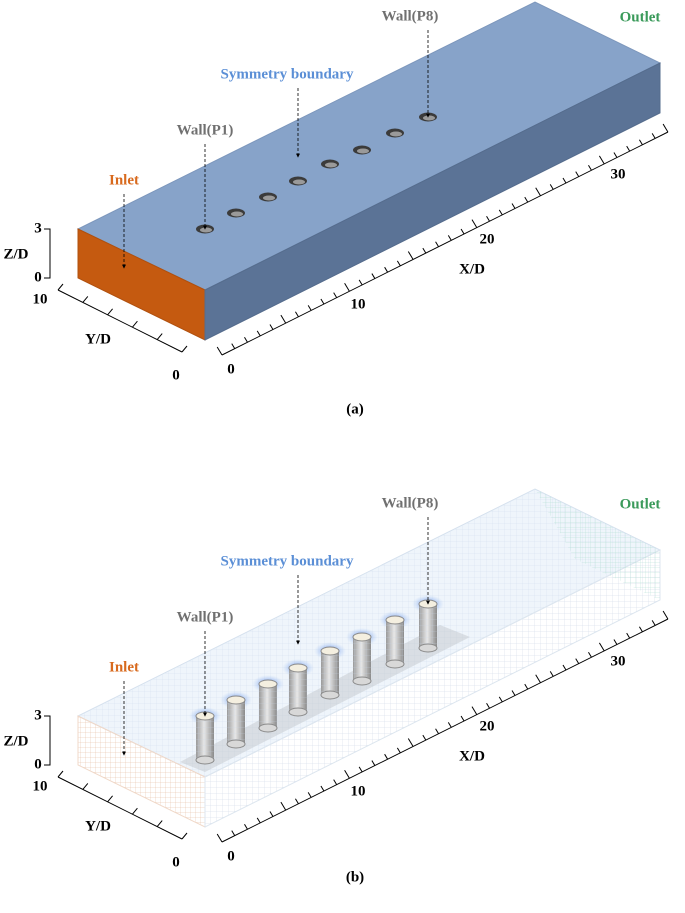  I want to click on z-axis, so click(47, 740).